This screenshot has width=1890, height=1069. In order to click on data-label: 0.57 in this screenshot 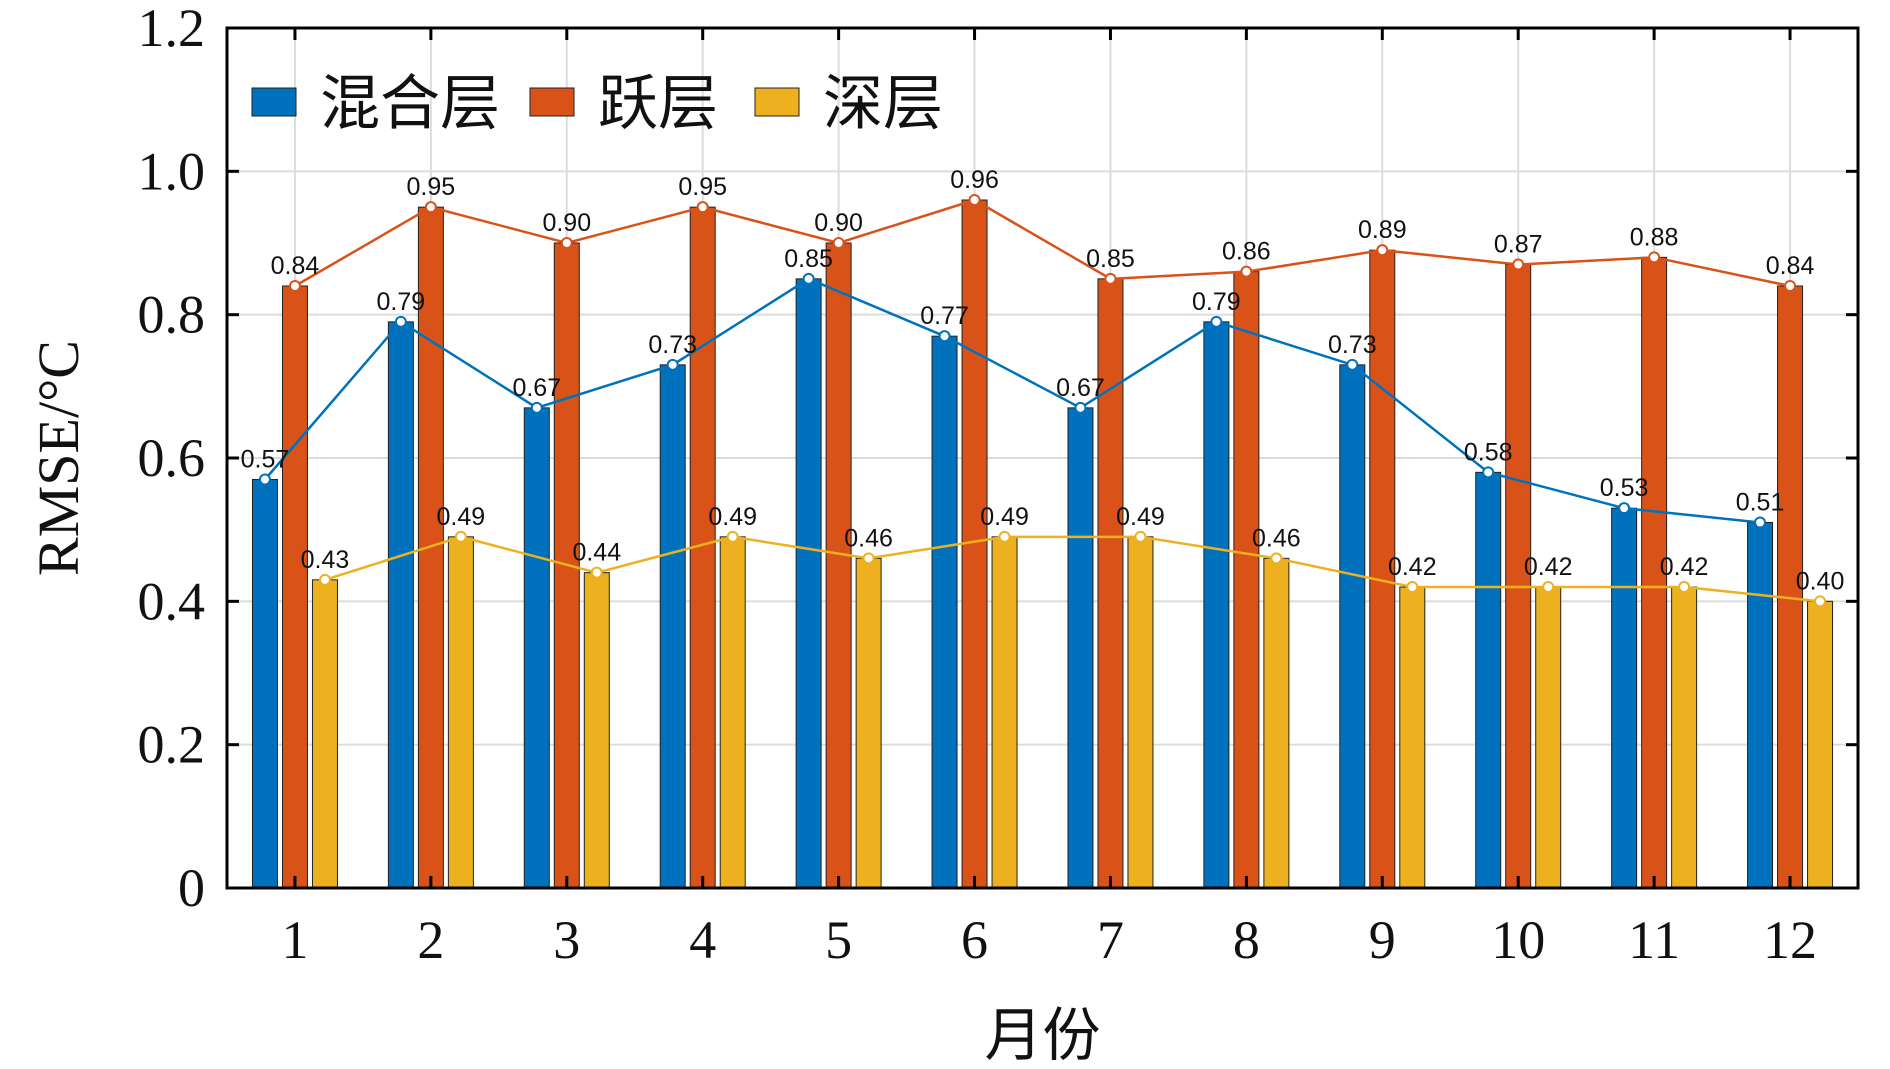, I will do `click(265, 460)`.